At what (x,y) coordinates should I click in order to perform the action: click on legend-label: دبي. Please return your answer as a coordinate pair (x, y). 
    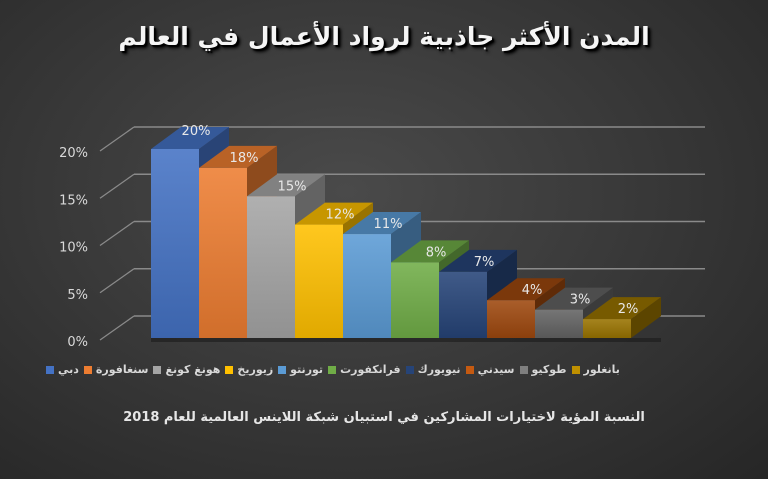
    Looking at the image, I should click on (68, 369).